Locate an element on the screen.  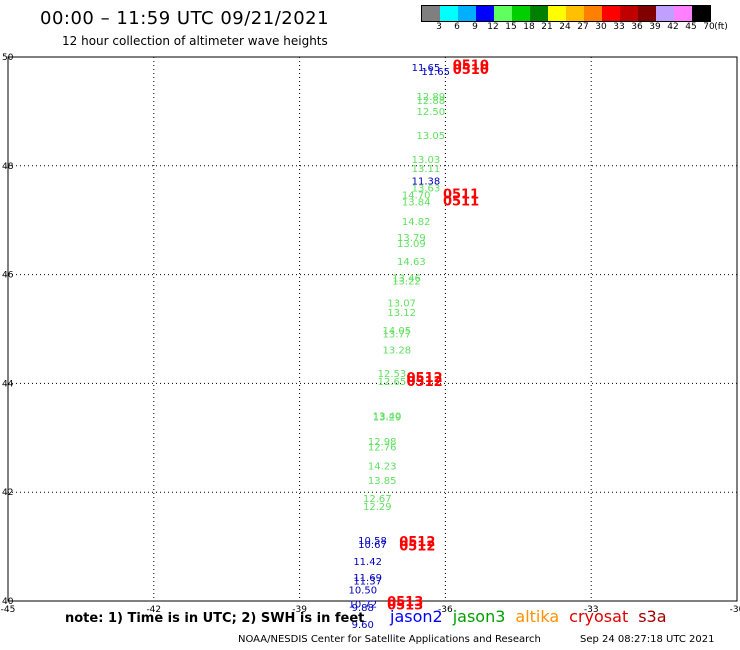
y-tick-label: 46 is located at coordinates (8, 276).